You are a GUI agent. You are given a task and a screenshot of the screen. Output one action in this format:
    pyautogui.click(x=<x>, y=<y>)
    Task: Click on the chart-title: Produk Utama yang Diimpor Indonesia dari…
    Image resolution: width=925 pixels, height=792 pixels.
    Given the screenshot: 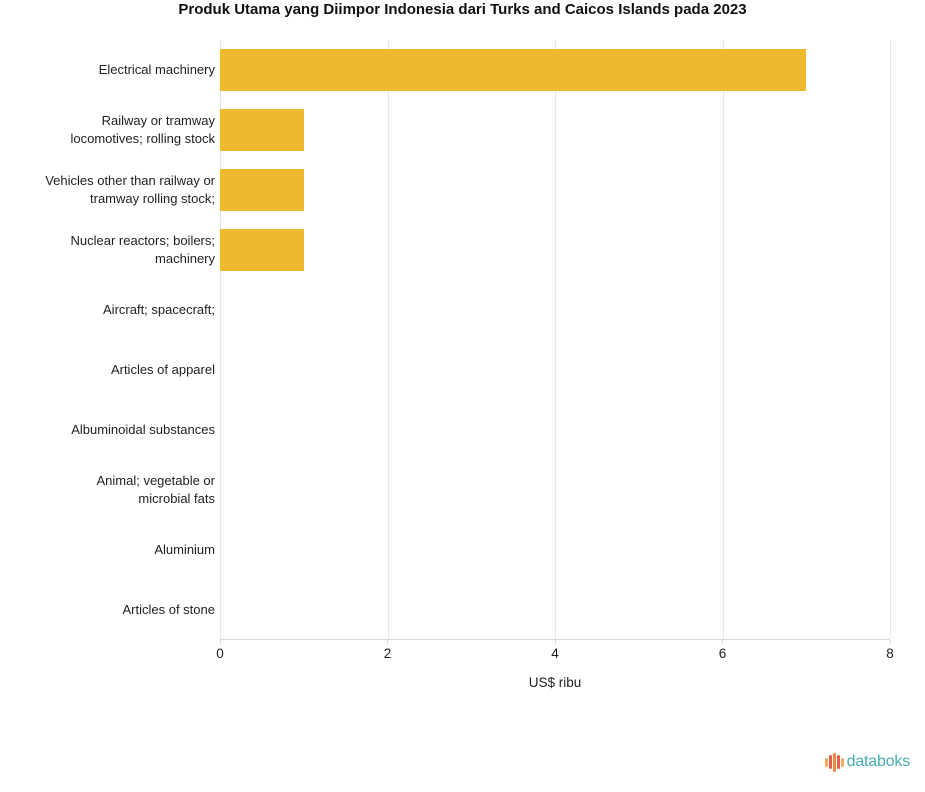 What is the action you would take?
    pyautogui.click(x=462, y=9)
    